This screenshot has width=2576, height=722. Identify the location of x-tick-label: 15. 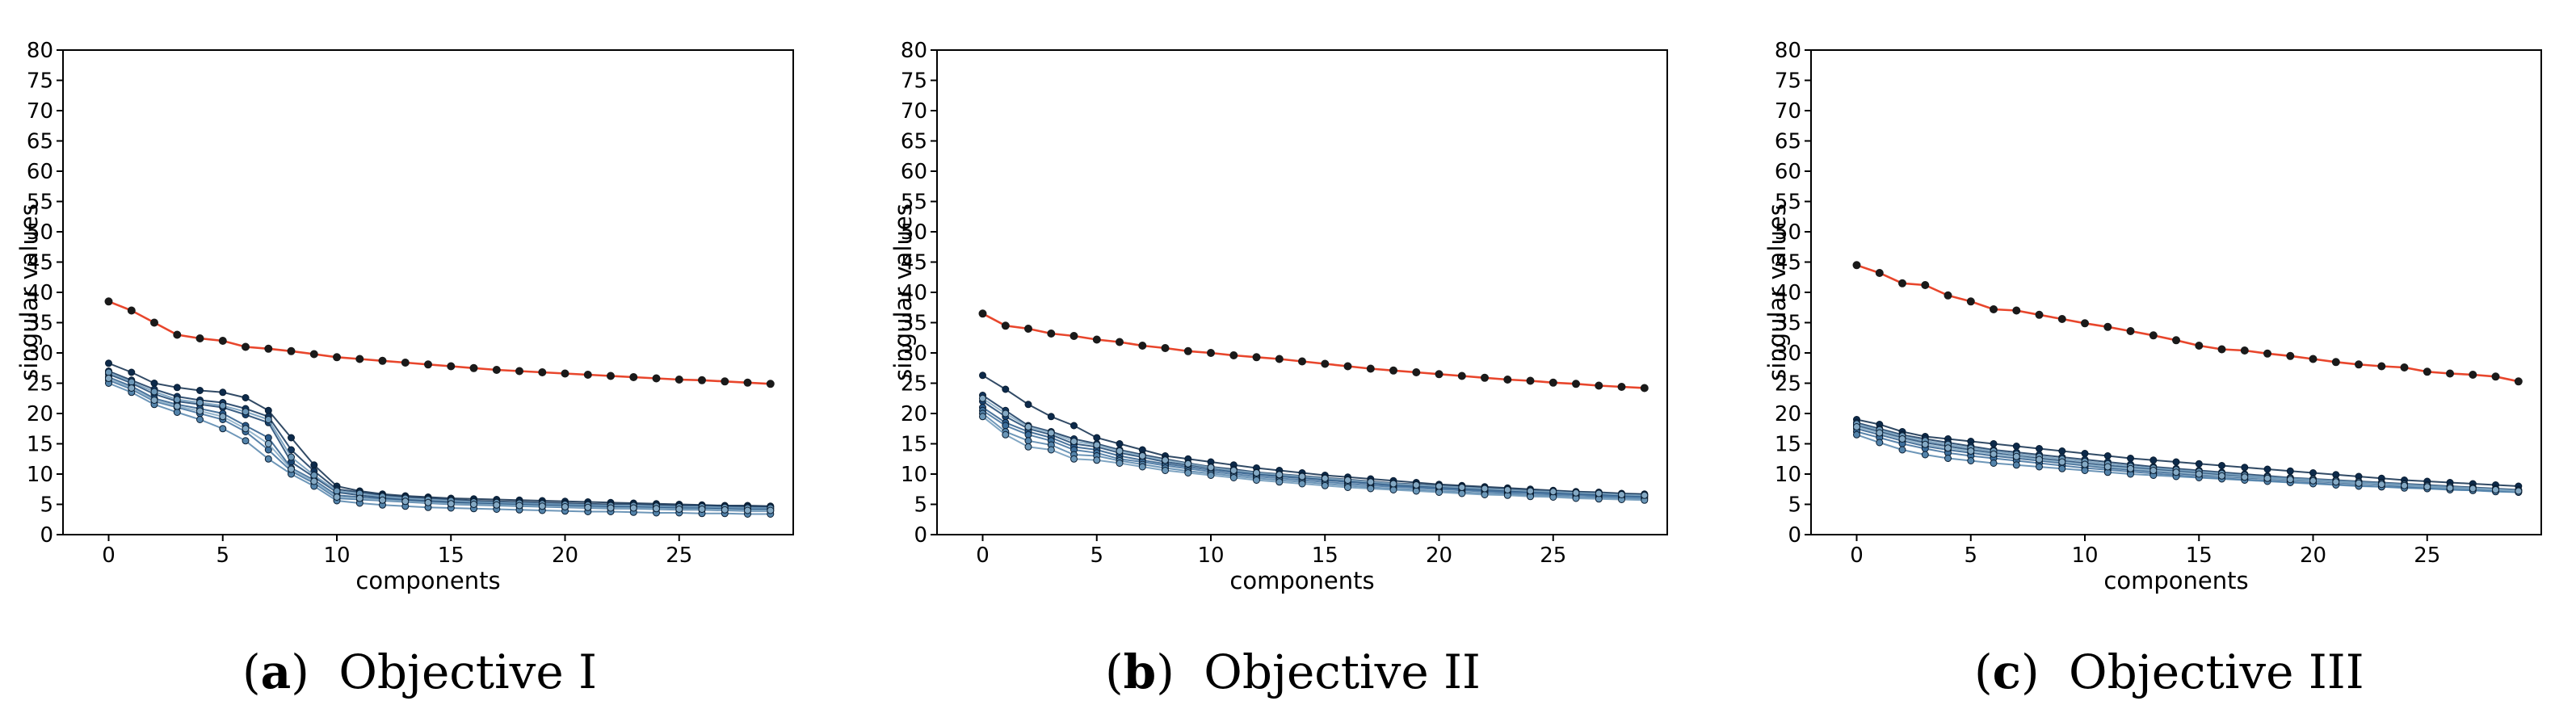
(451, 556).